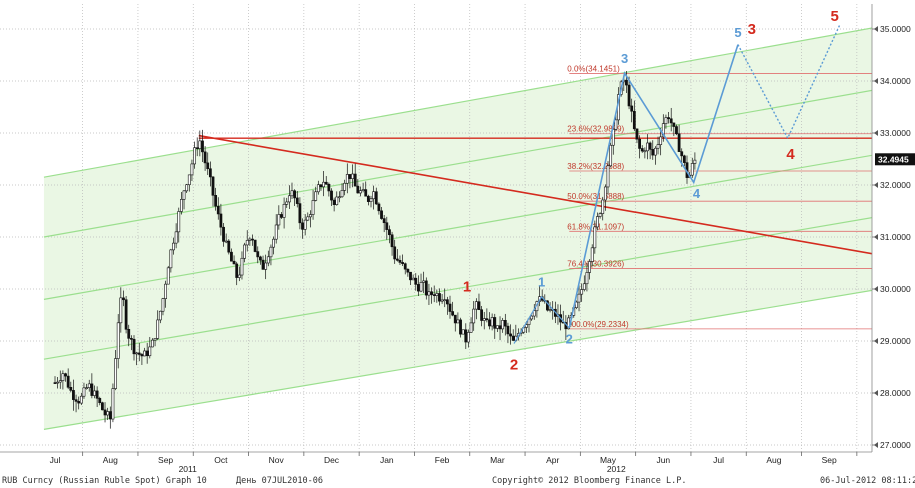 Image resolution: width=915 pixels, height=488 pixels. What do you see at coordinates (569, 339) in the screenshot?
I see `wave-label-blue: 2` at bounding box center [569, 339].